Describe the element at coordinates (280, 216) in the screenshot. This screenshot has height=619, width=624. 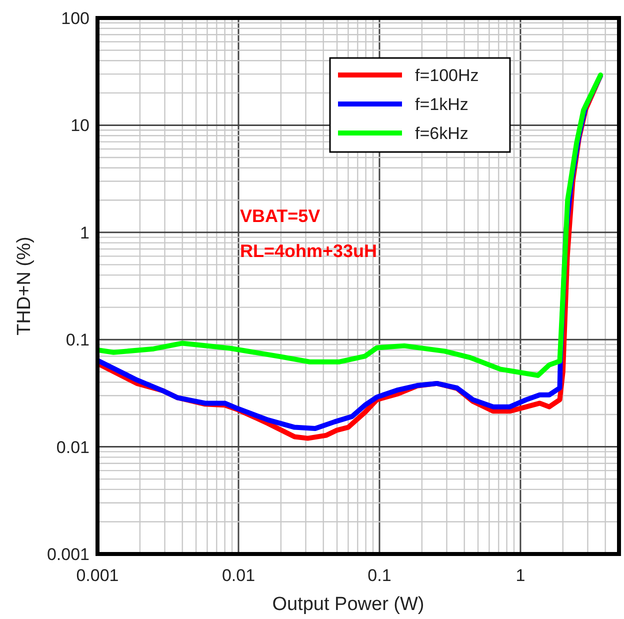
I see `annotation: VBAT=5V` at that location.